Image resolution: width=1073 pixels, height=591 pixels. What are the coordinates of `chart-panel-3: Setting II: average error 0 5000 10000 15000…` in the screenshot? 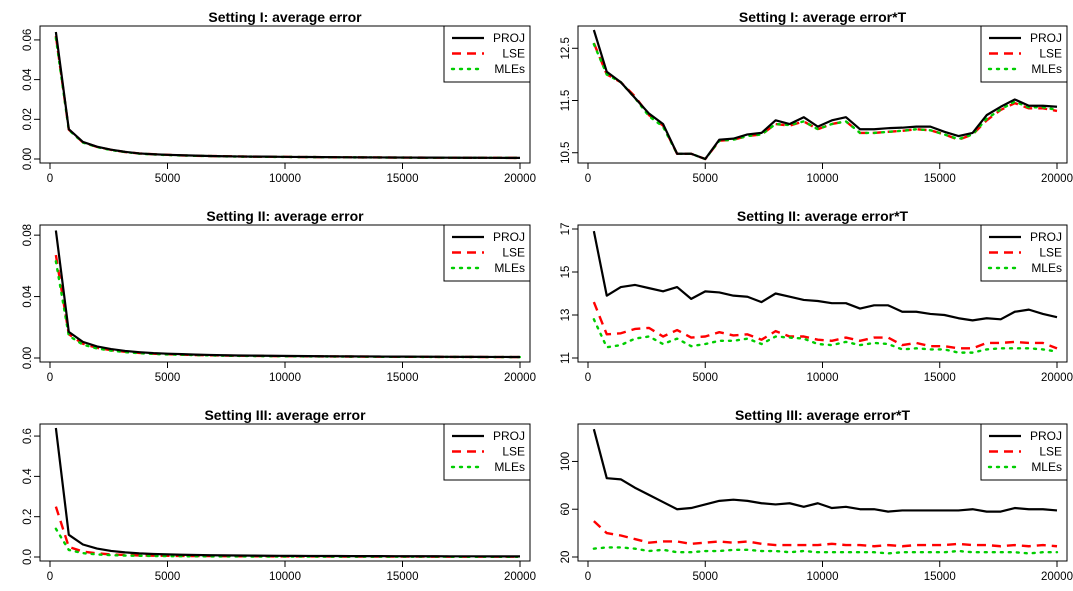 It's located at (279, 296).